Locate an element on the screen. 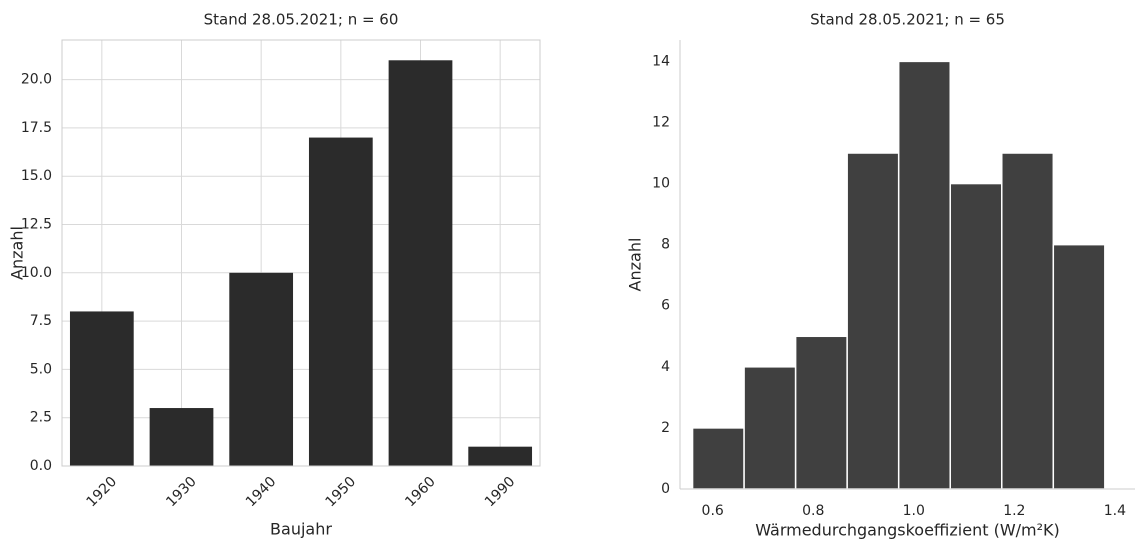  chart-title: Stand 28.05.2021; n = 65 is located at coordinates (907, 20).